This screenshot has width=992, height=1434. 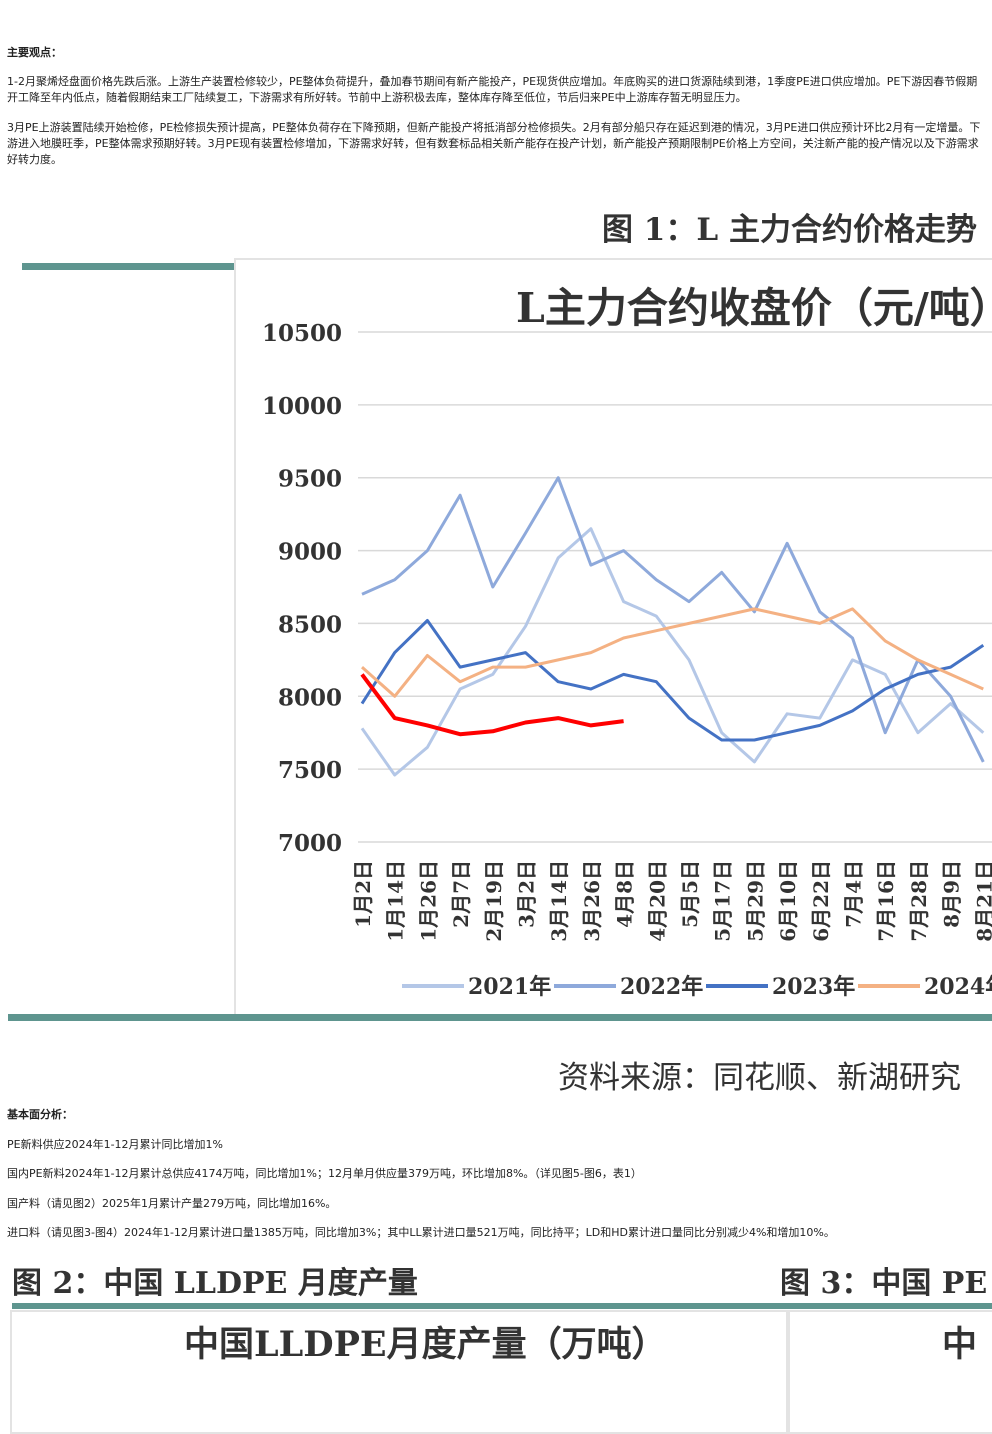 What do you see at coordinates (310, 697) in the screenshot?
I see `y-tick-label: 8000` at bounding box center [310, 697].